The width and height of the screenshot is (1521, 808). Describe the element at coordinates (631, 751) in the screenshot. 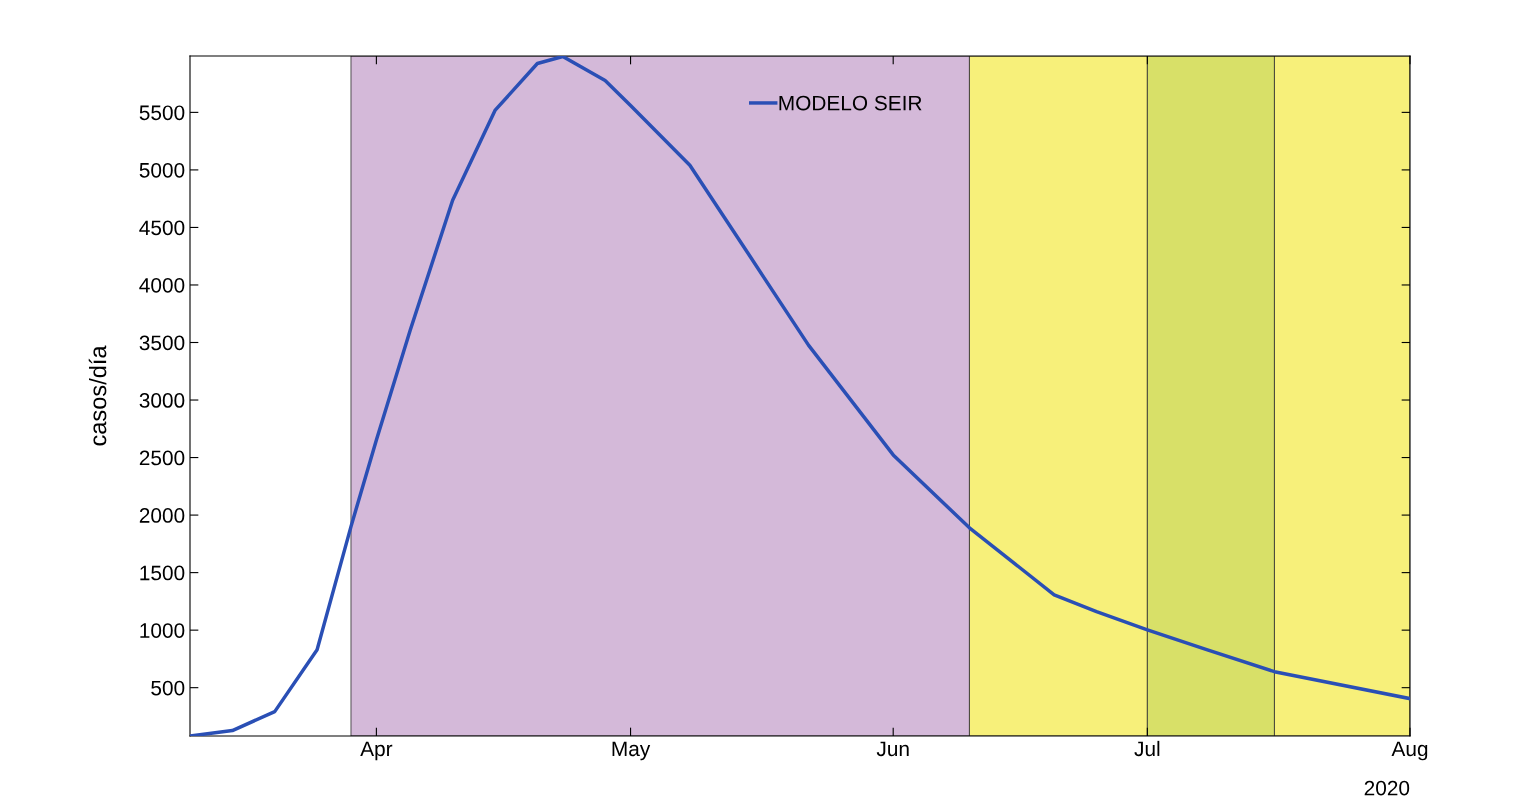

I see `x-tick-label: May` at that location.